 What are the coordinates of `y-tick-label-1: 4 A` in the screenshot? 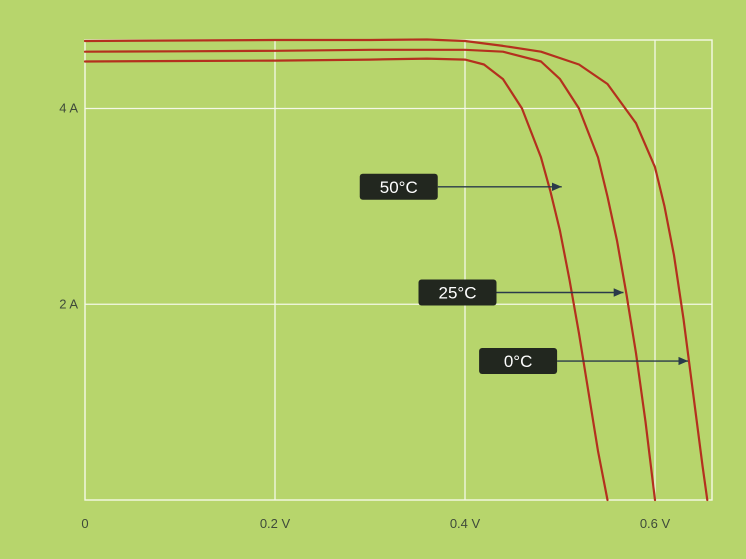 It's located at (68, 108).